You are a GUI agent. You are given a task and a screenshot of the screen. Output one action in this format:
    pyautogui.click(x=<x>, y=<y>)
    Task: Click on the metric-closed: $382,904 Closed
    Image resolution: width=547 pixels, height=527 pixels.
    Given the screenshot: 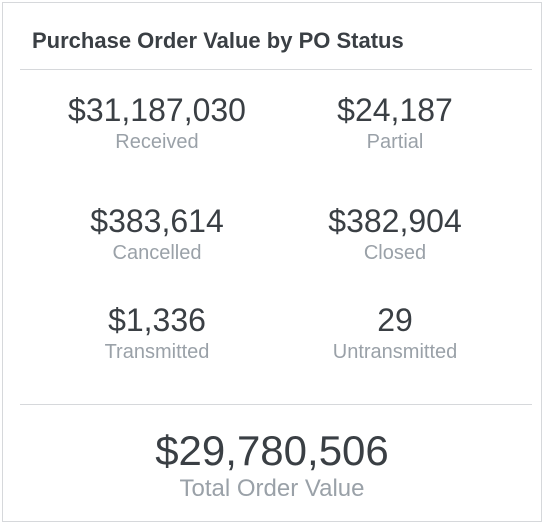 What is the action you would take?
    pyautogui.click(x=395, y=234)
    